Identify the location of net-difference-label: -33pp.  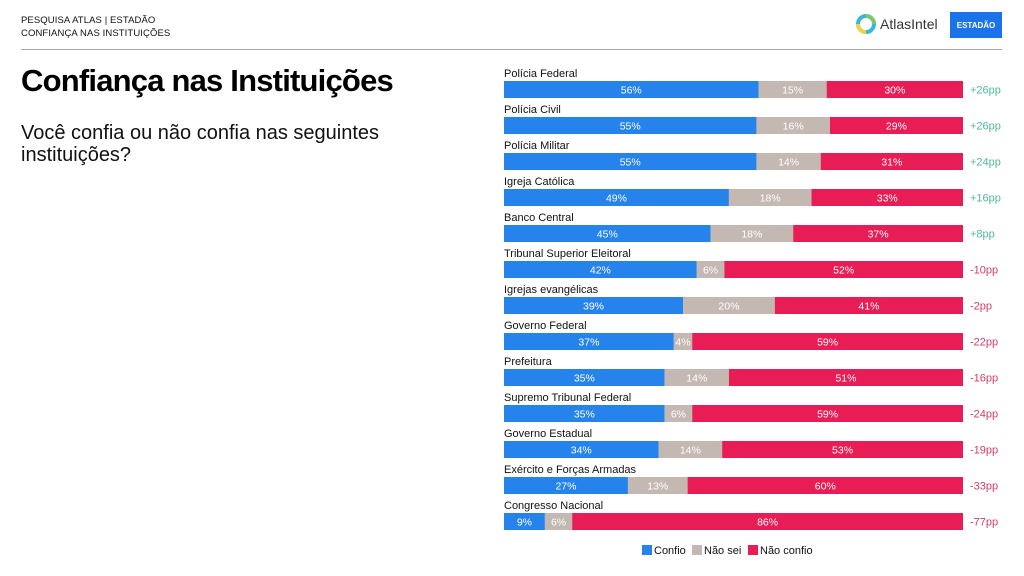
(984, 487).